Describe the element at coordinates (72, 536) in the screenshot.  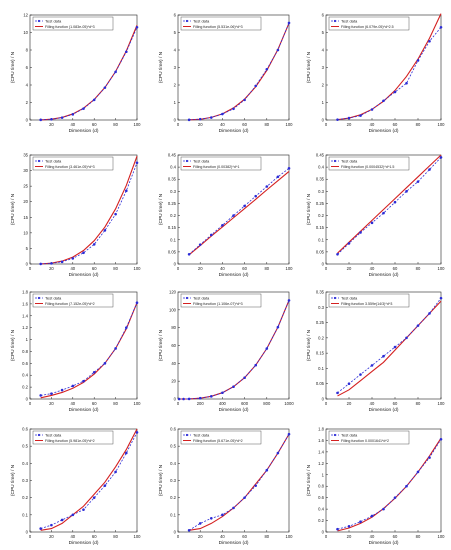
I see `x-tick-label: 40` at that location.